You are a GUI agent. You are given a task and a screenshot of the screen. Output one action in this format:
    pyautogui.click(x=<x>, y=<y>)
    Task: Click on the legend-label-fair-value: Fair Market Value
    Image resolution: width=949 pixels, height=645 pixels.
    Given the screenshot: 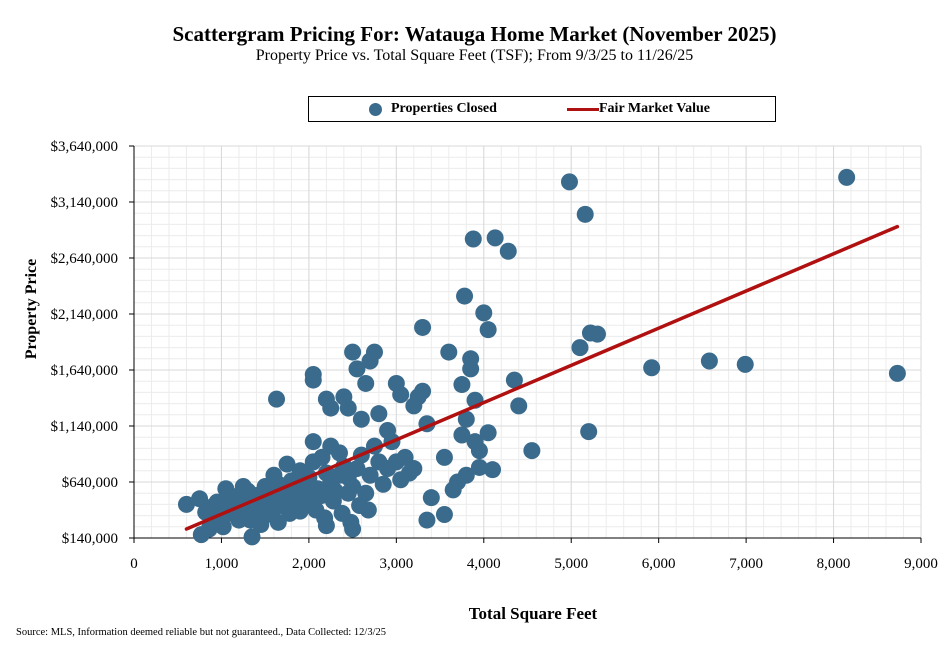 What is the action you would take?
    pyautogui.click(x=654, y=108)
    